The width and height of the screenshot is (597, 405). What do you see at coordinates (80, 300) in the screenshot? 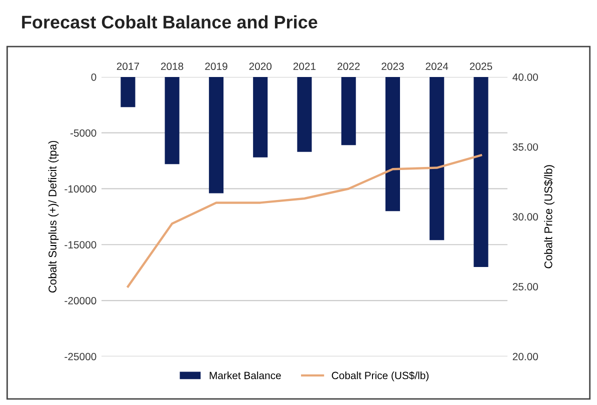
I see `y-tick-label: -20000` at bounding box center [80, 300].